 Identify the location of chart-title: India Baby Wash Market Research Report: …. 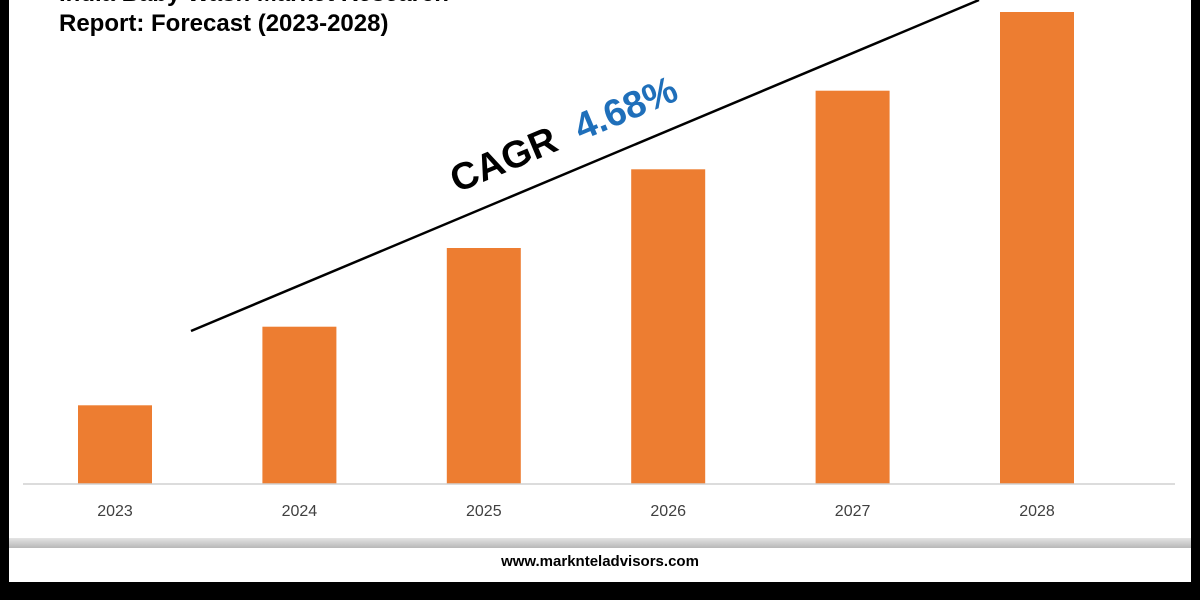
(254, 19).